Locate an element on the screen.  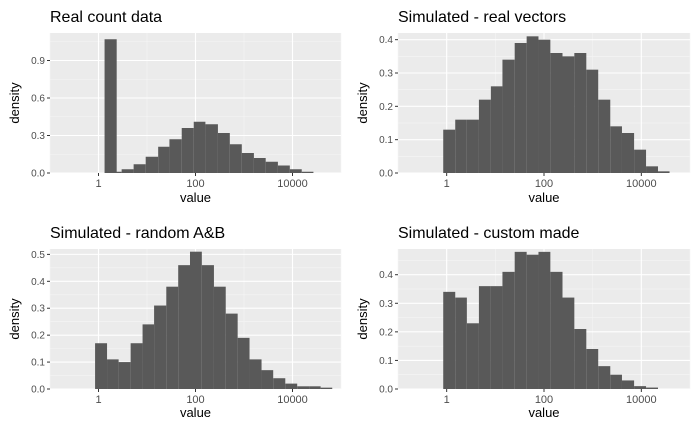
chart-title: Simulated - real vectors is located at coordinates (482, 17).